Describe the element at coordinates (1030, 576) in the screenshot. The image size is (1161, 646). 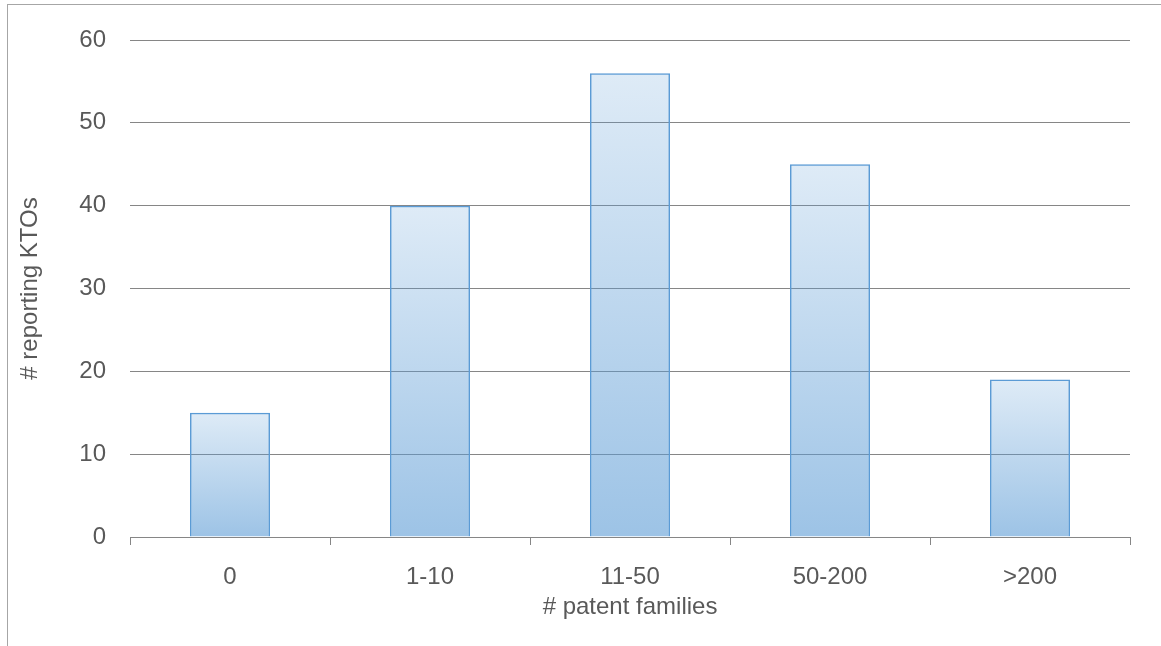
I see `x-tick-label: >200` at that location.